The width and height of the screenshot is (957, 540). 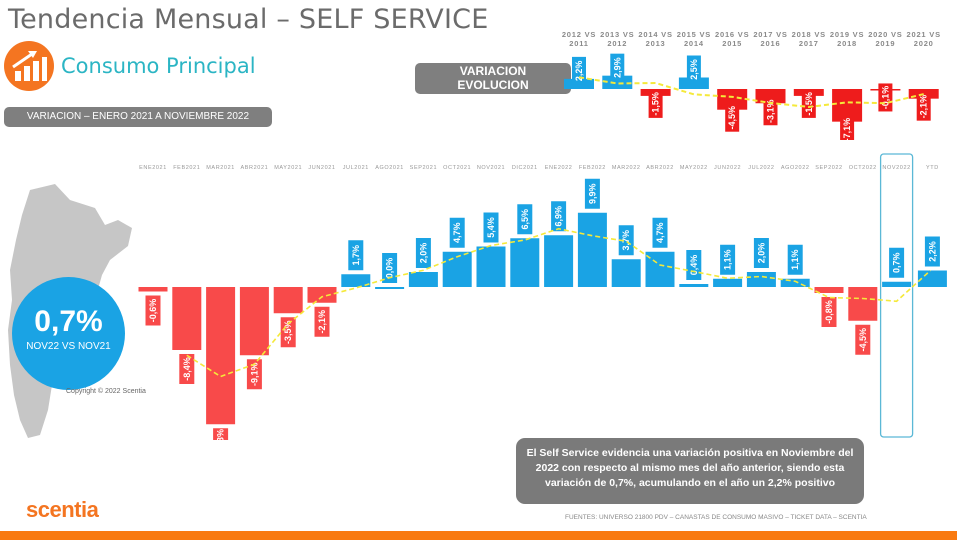 What do you see at coordinates (795, 168) in the screenshot?
I see `month-category-label: AGO2022` at bounding box center [795, 168].